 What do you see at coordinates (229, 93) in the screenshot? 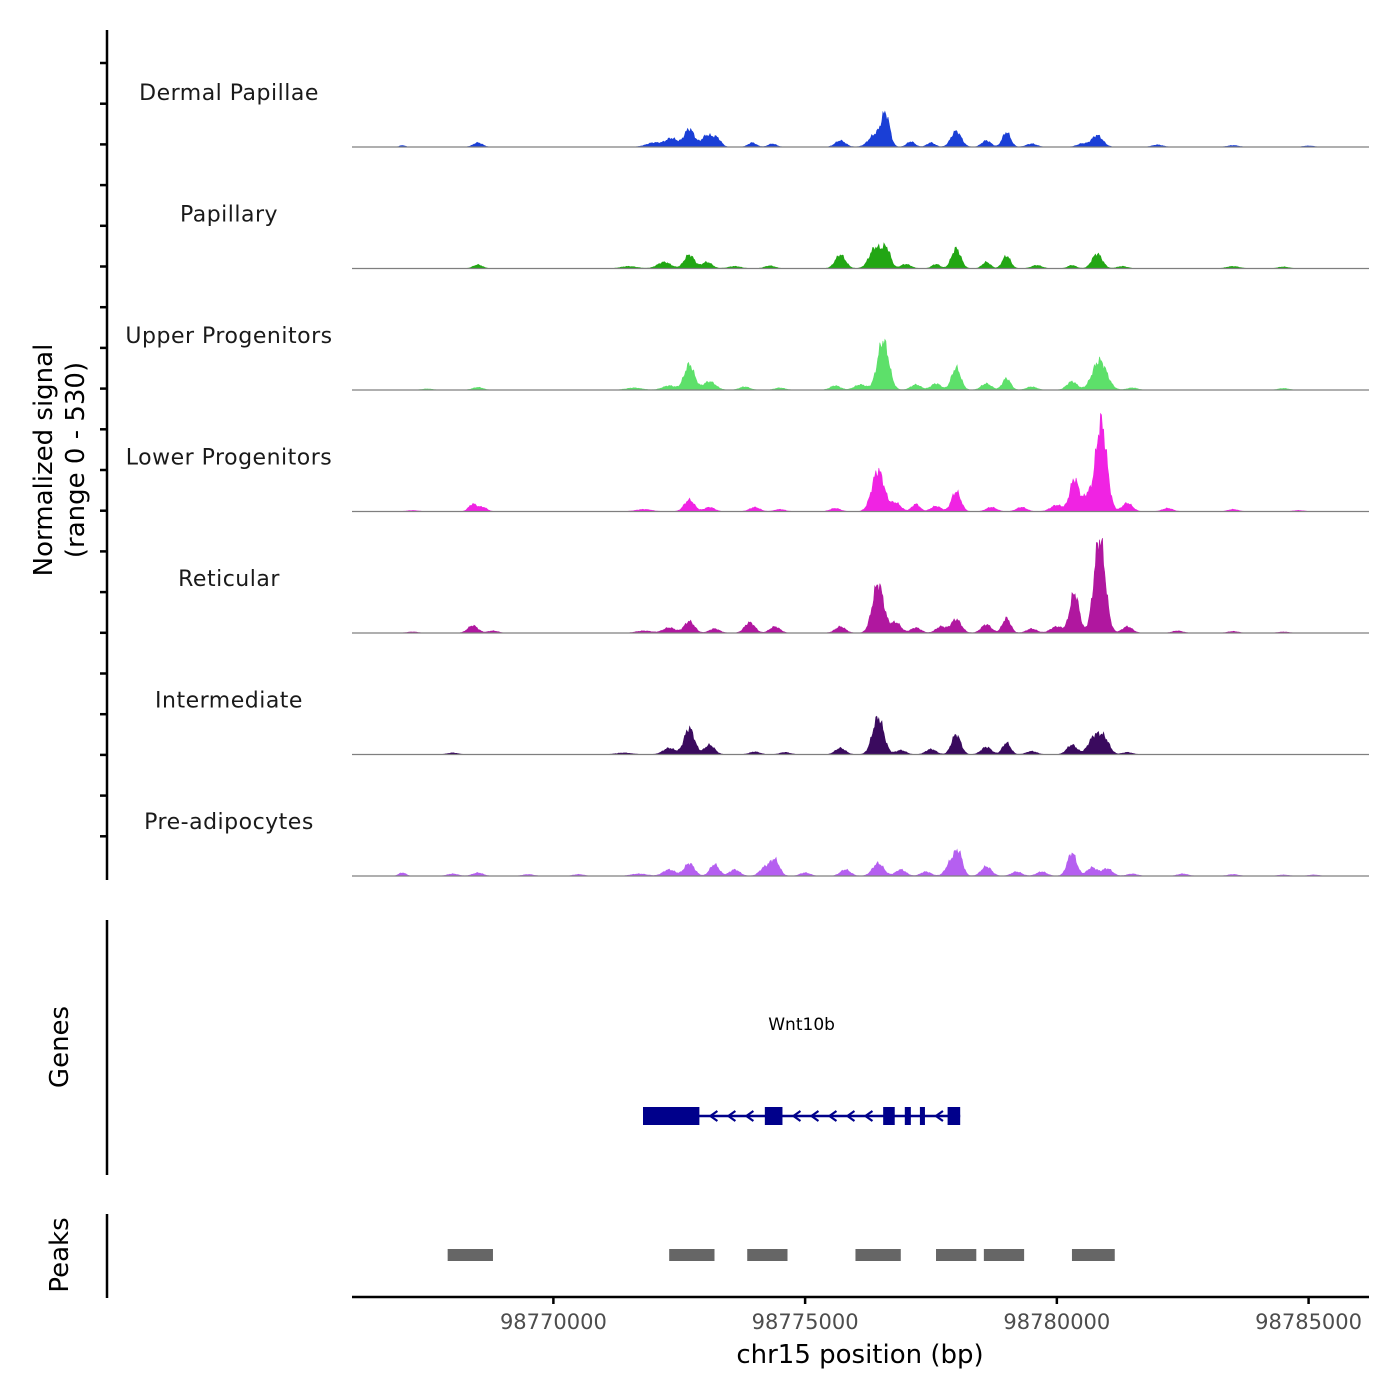
I see `track-label: Dermal Papillae` at bounding box center [229, 93].